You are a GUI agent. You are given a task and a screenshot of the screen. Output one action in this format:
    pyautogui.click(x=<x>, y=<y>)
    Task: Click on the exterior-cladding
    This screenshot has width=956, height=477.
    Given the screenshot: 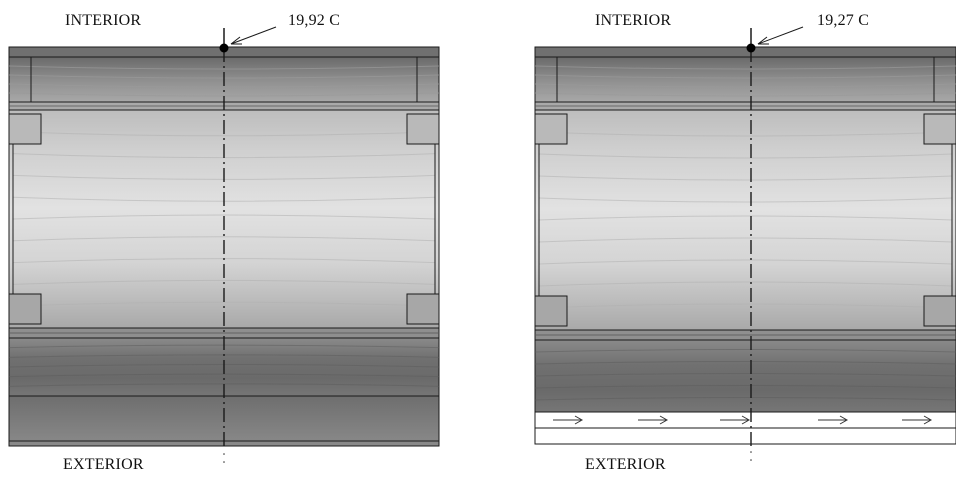 What is the action you would take?
    pyautogui.click(x=745, y=436)
    